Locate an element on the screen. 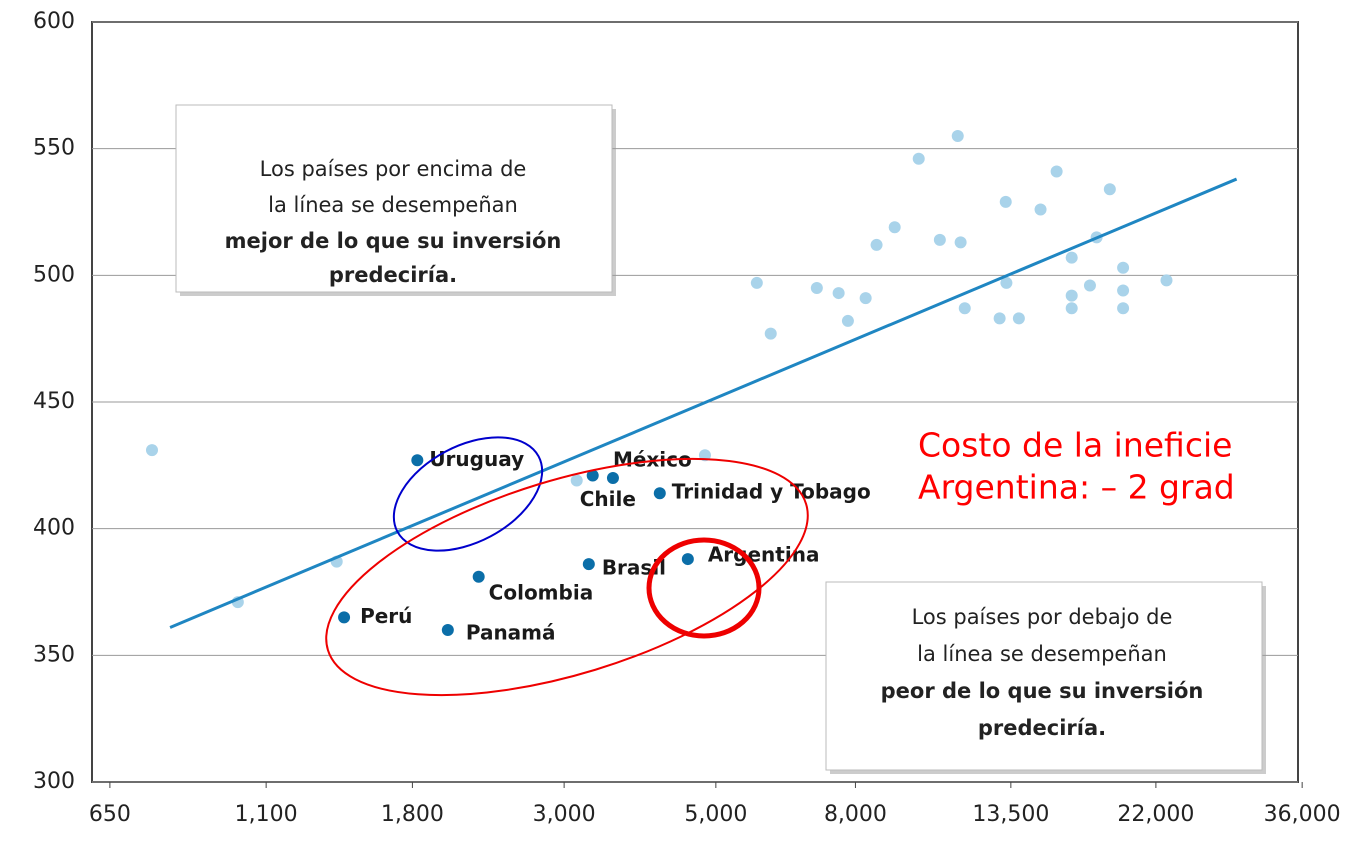  y-tick-label: 300 is located at coordinates (54, 781).